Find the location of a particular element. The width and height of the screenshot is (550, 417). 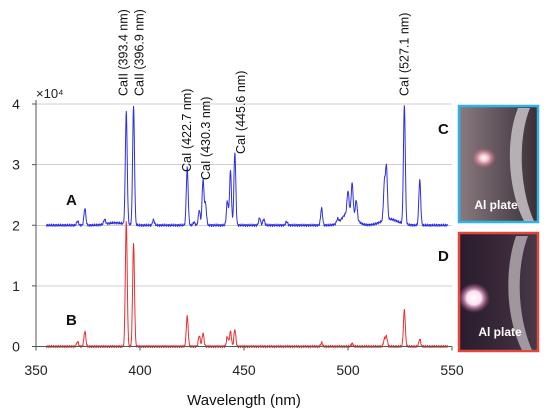

x-tick-label-4: 550 is located at coordinates (452, 370).